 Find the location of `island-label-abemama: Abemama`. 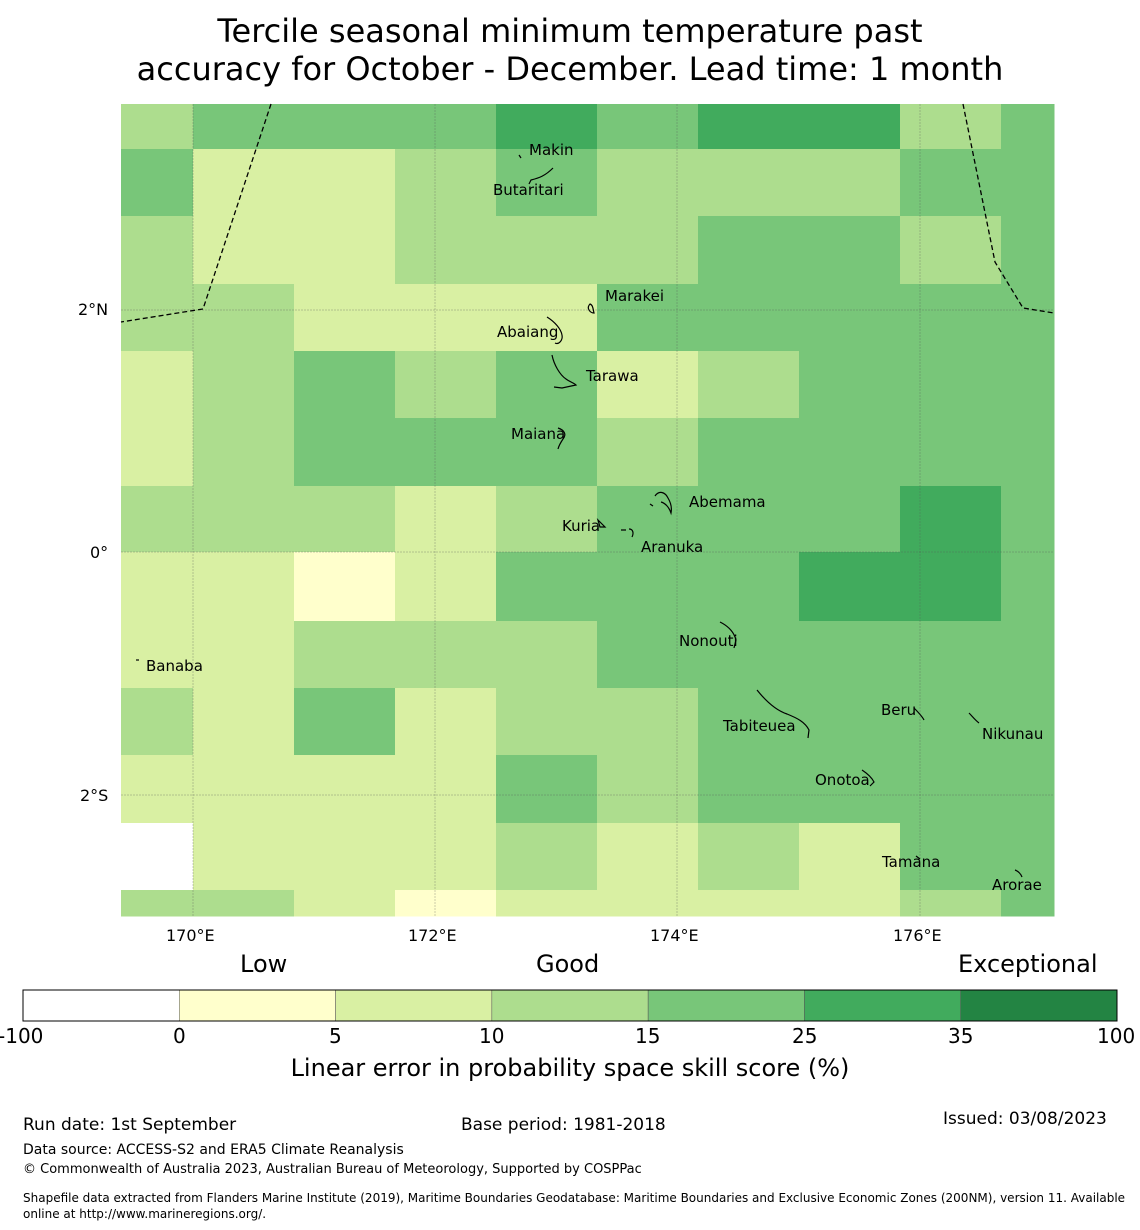

island-label-abemama: Abemama is located at coordinates (727, 502).